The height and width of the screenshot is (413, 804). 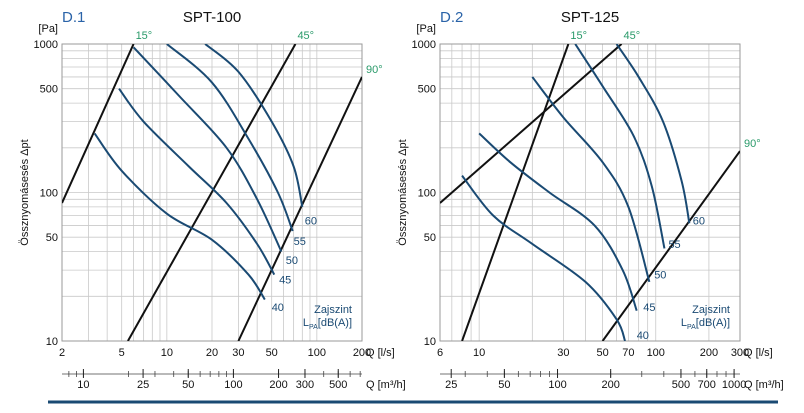 I want to click on x-tick-label: 6, so click(x=440, y=353).